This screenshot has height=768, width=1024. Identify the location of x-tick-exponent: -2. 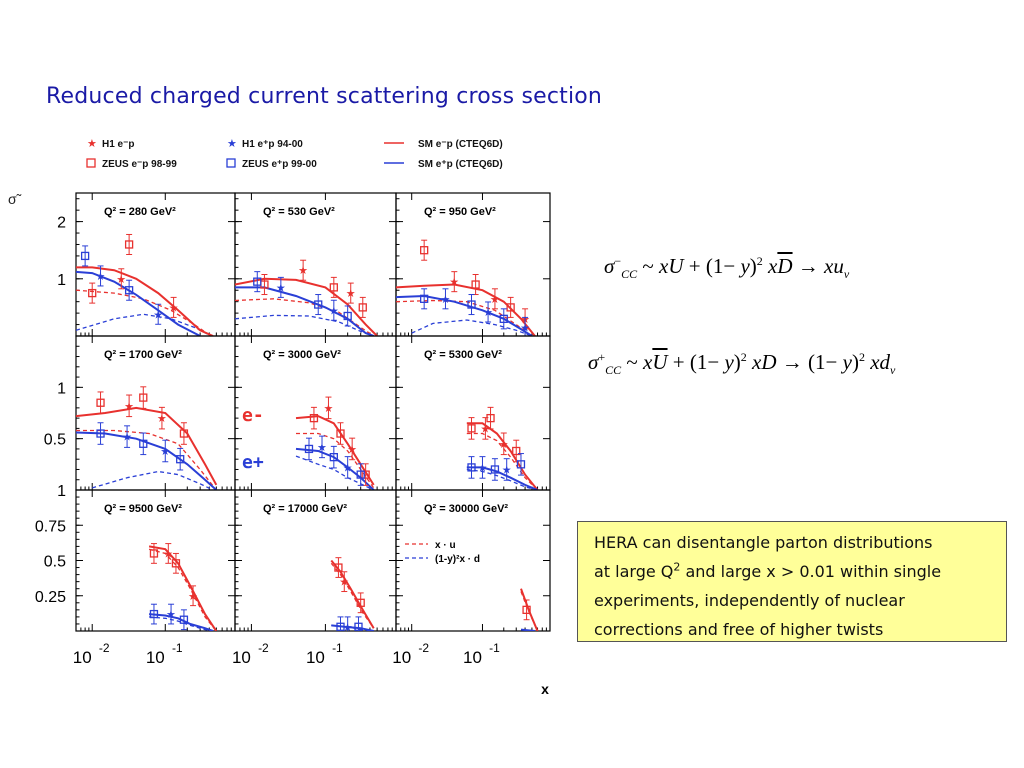
(104, 648).